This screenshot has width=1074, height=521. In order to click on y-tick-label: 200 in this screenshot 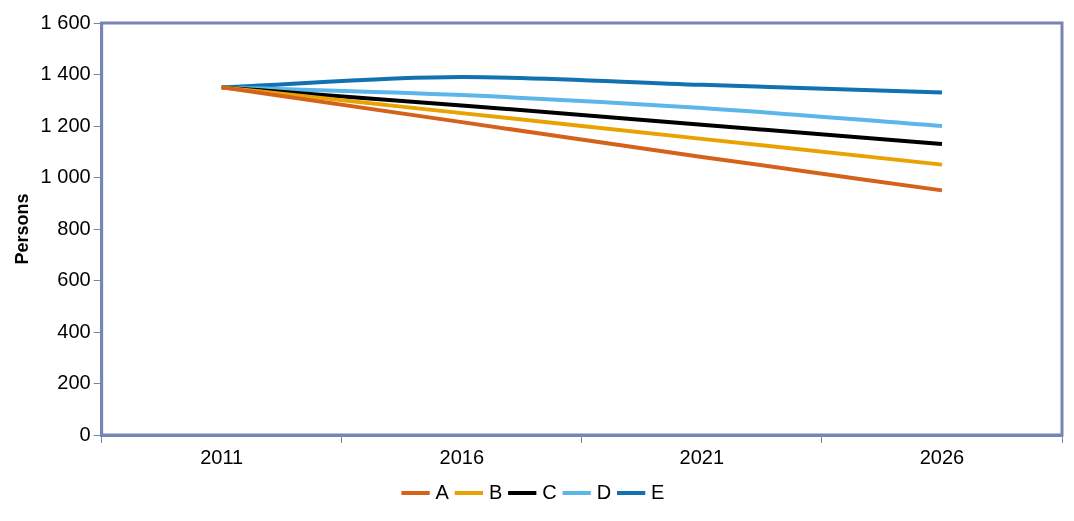, I will do `click(74, 382)`.